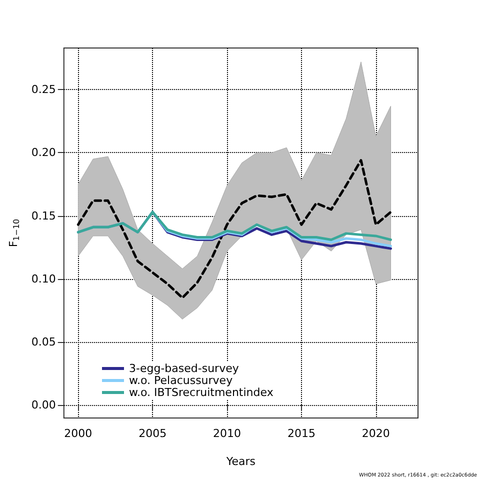 This screenshot has width=480, height=480. Describe the element at coordinates (152, 433) in the screenshot. I see `x-tick-label: 2005` at that location.